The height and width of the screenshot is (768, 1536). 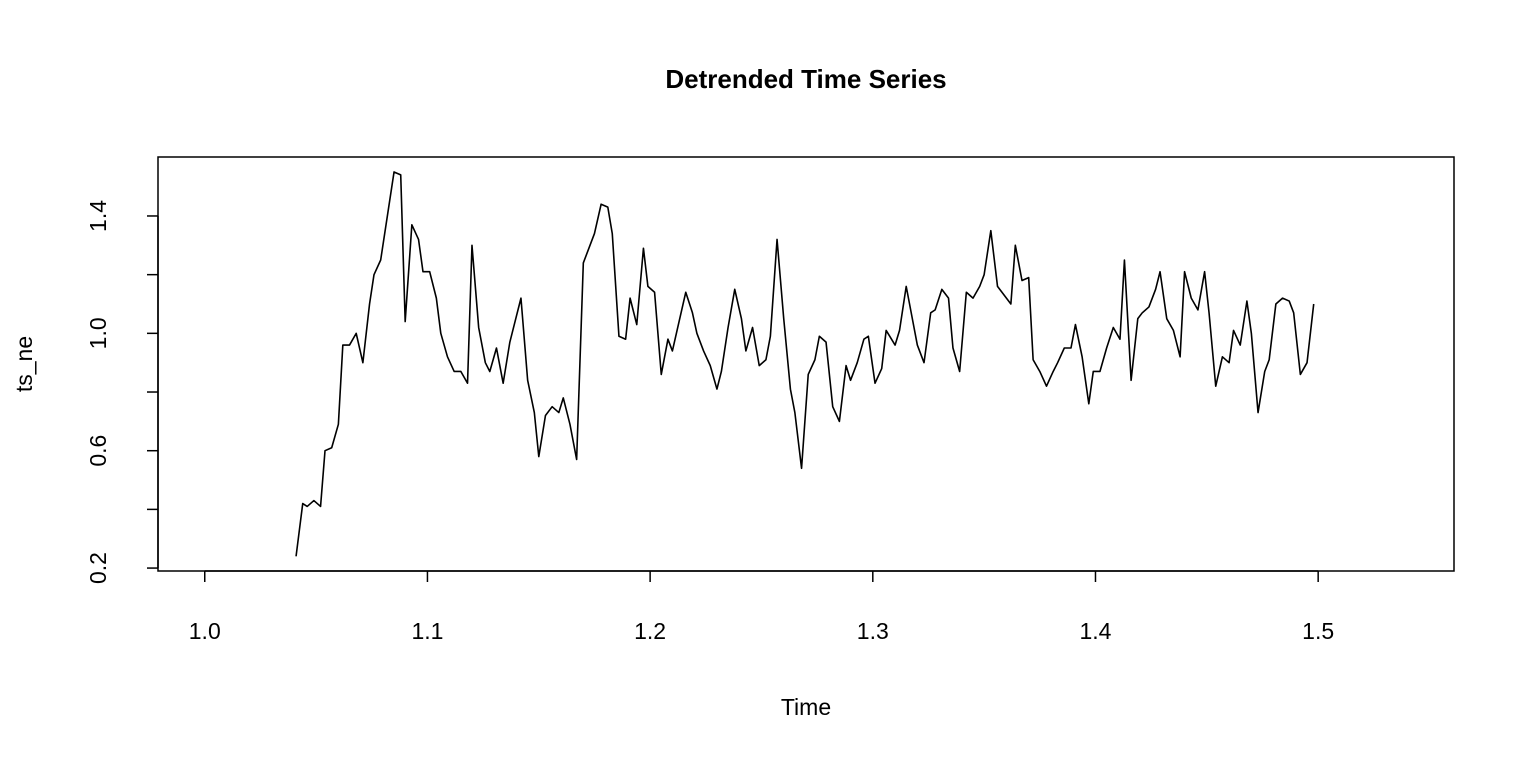 I want to click on y-tick-label: 0.2, so click(x=98, y=568).